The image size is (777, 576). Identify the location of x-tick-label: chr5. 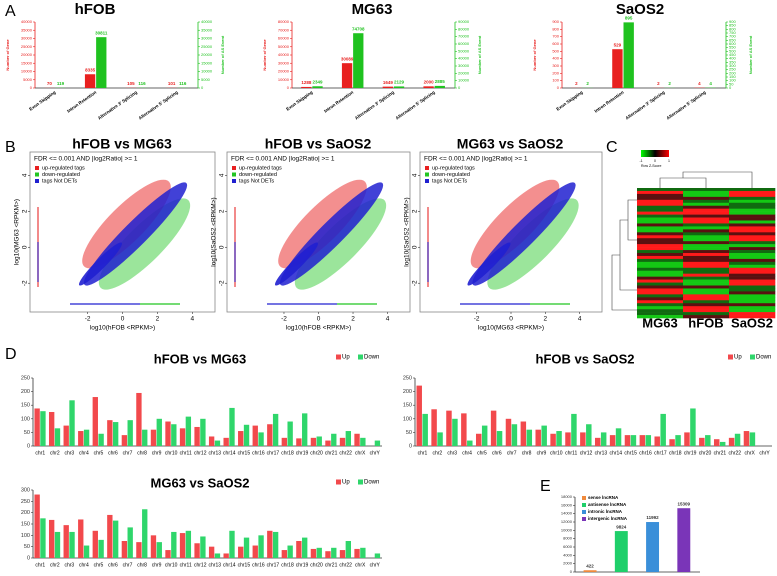
(99, 565).